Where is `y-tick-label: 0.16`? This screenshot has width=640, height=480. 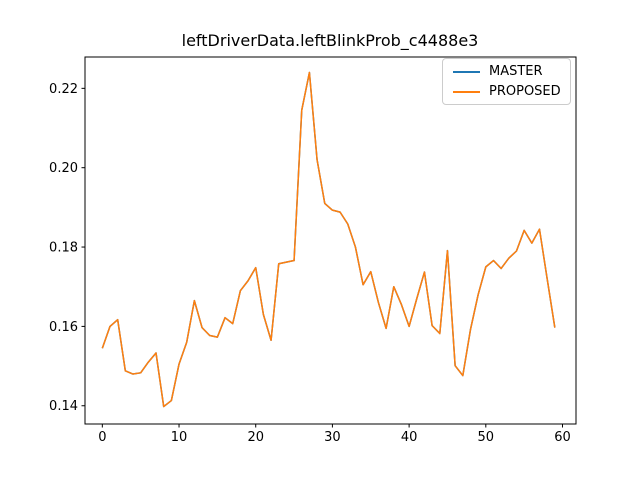
y-tick-label: 0.16 is located at coordinates (63, 327).